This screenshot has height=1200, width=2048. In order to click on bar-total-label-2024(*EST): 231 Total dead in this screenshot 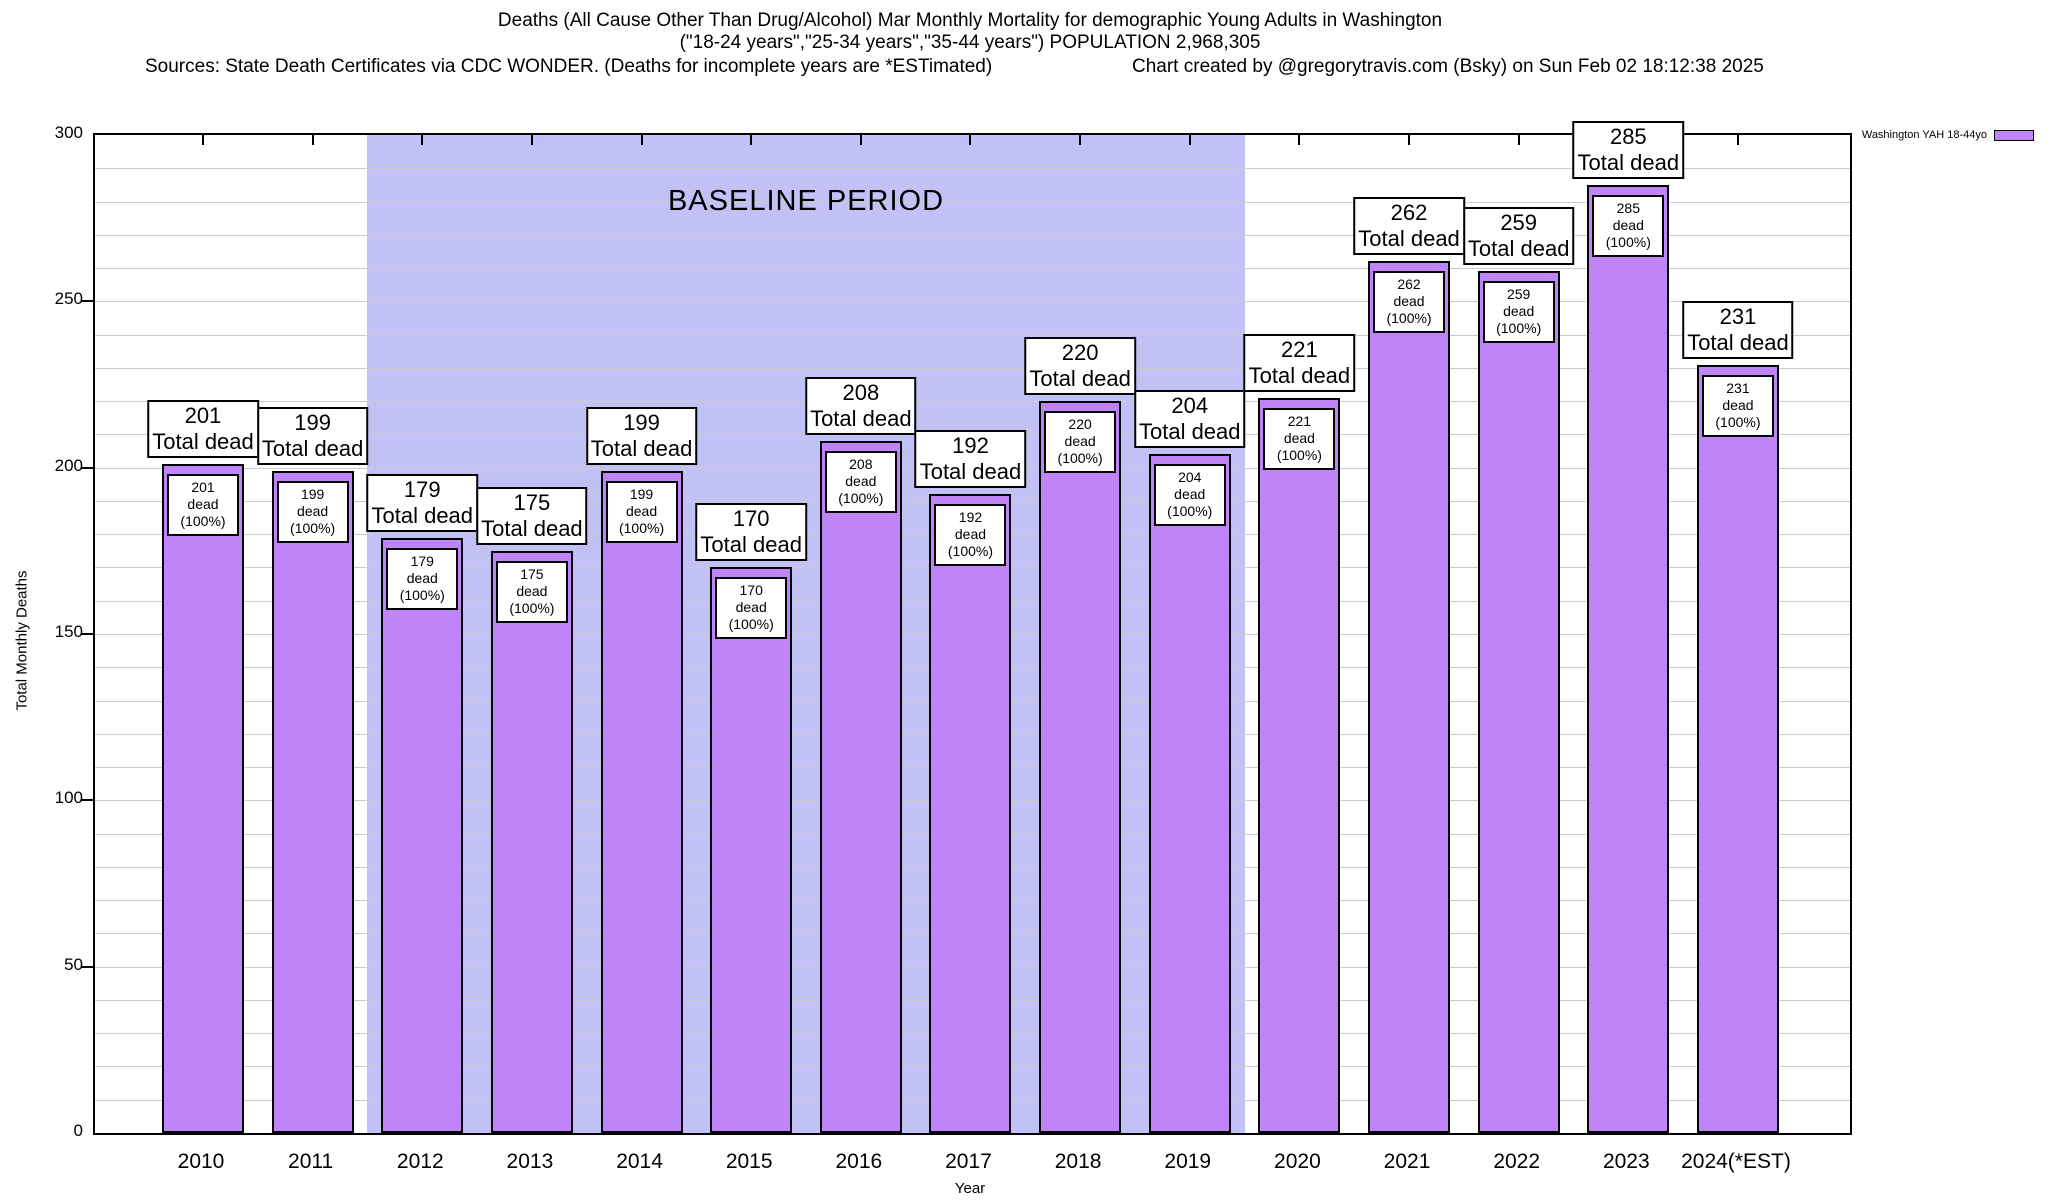, I will do `click(1738, 329)`.